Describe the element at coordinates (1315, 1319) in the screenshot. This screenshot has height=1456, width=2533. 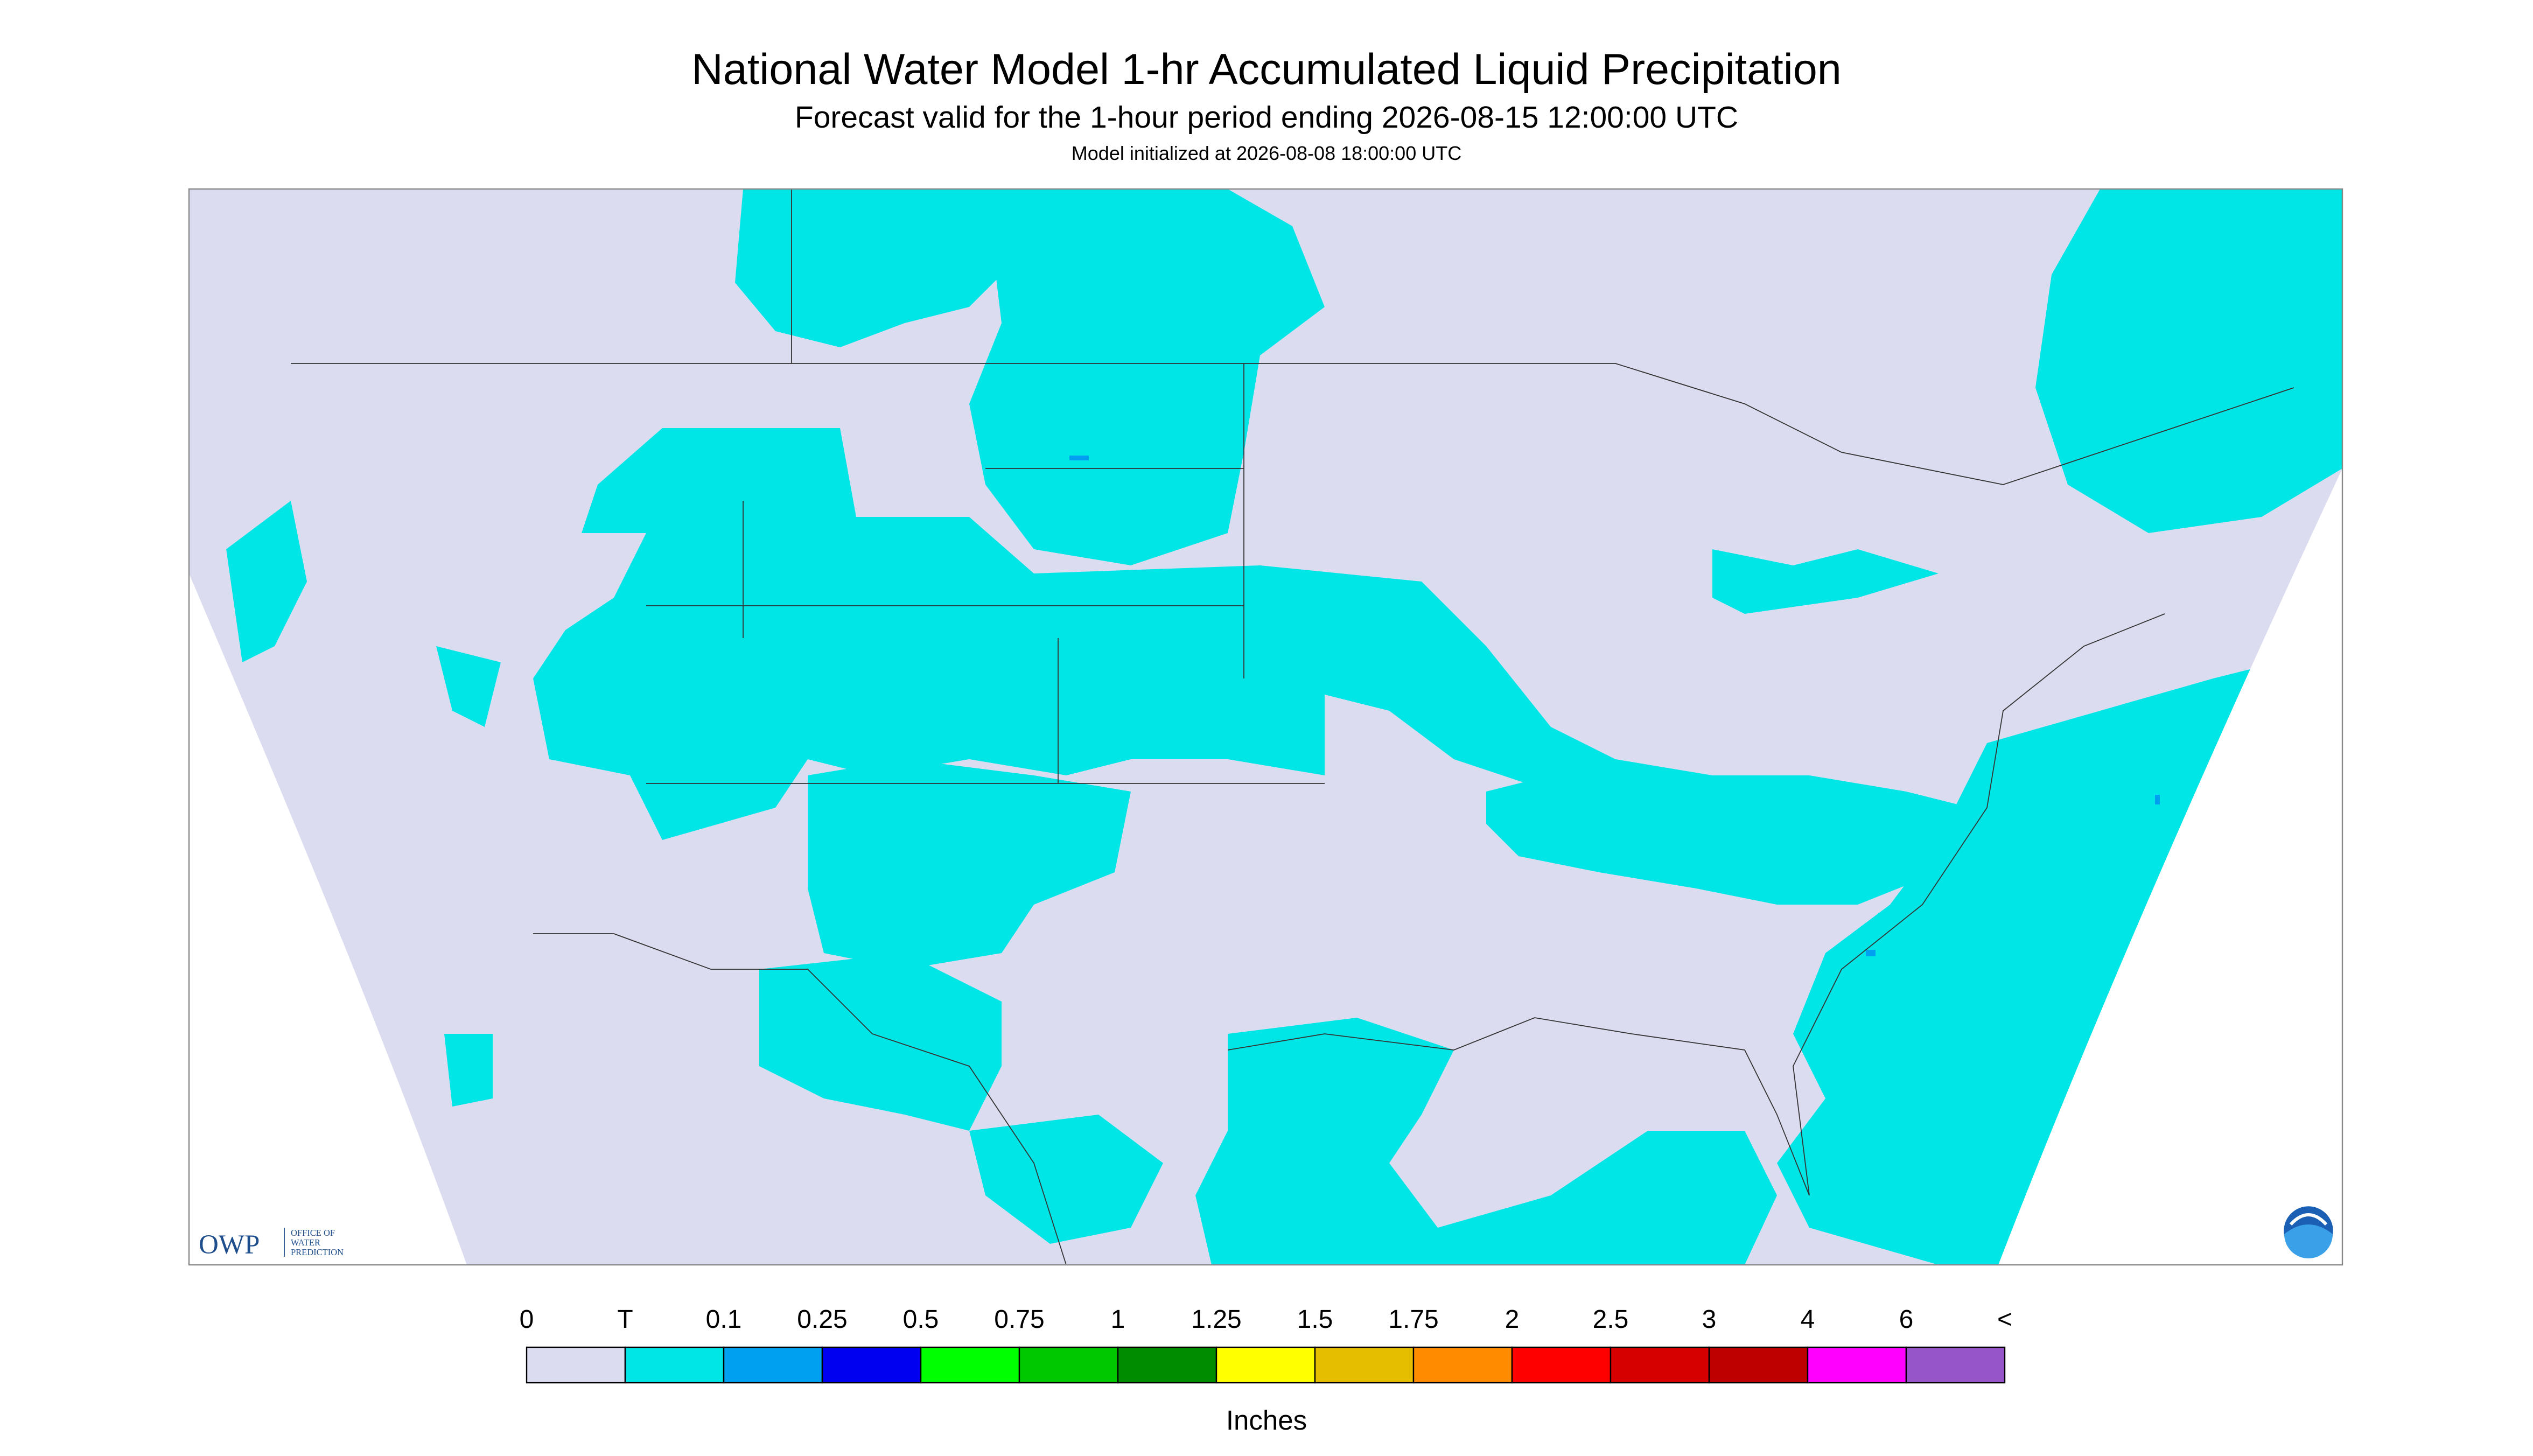
I see `legend-label: 1.5` at that location.